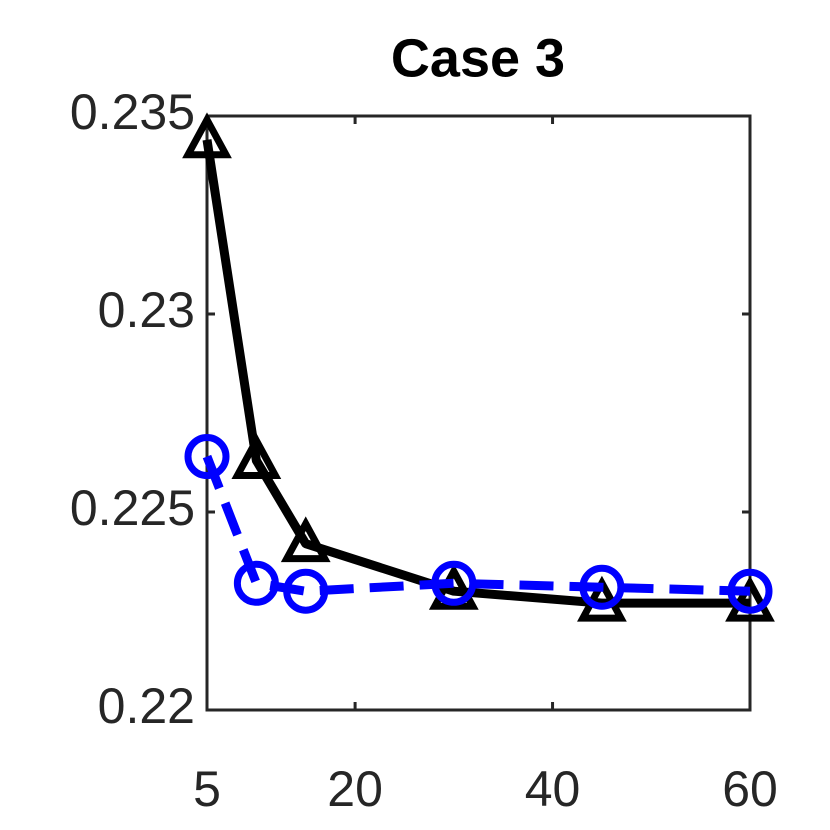 The image size is (830, 830). I want to click on y-tick-label: 0.225, so click(132, 508).